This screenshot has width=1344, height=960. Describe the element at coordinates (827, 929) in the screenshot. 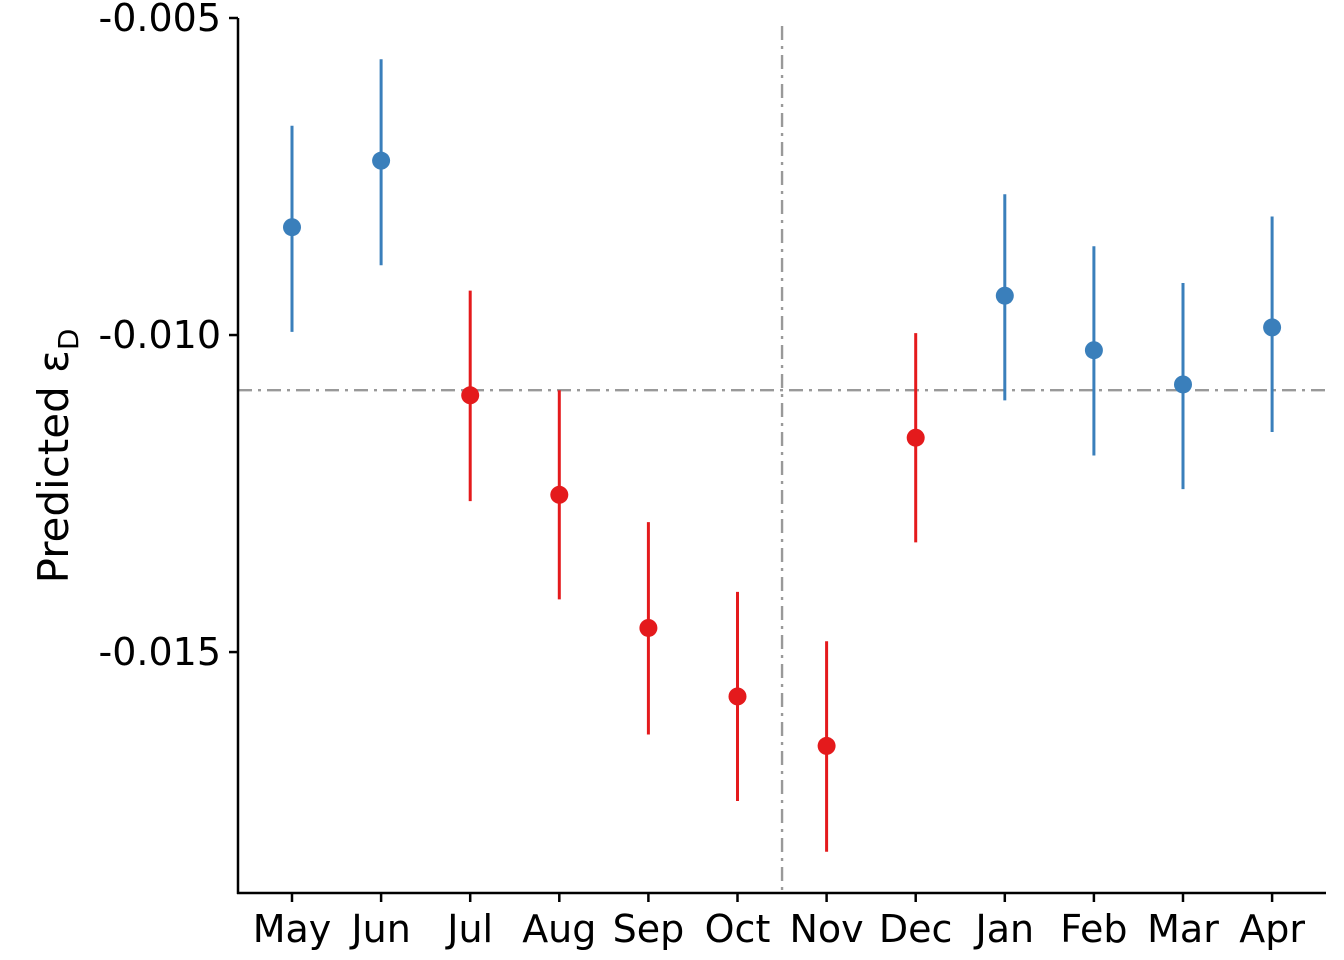

I see `x-tick-label-nov: Nov` at that location.